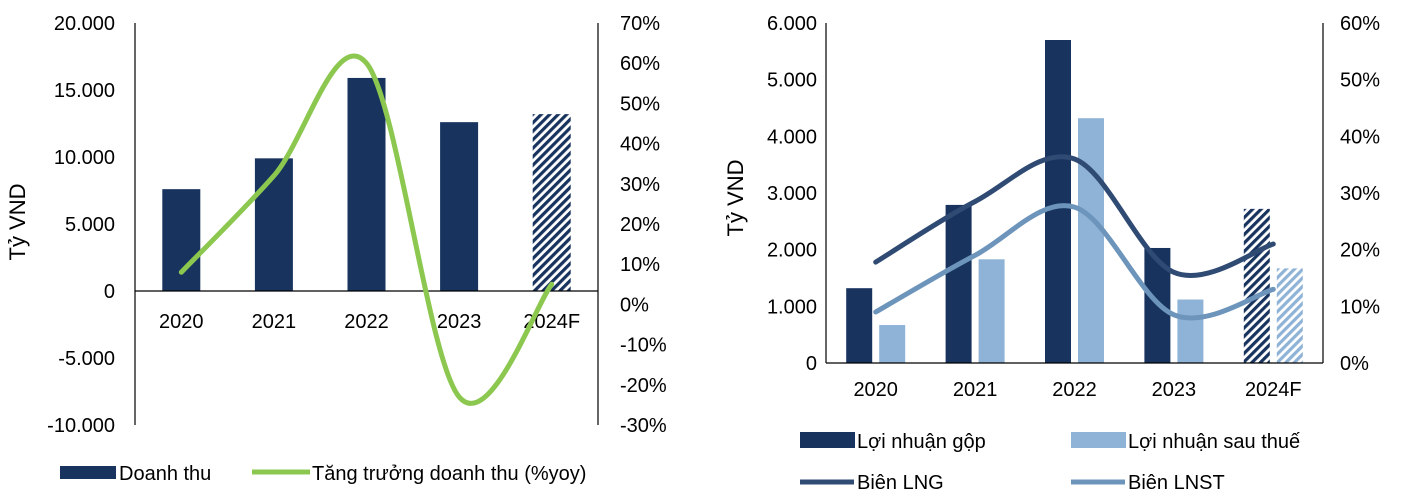 The image size is (1407, 497). I want to click on left-tick-label: 10.000, so click(84, 158).